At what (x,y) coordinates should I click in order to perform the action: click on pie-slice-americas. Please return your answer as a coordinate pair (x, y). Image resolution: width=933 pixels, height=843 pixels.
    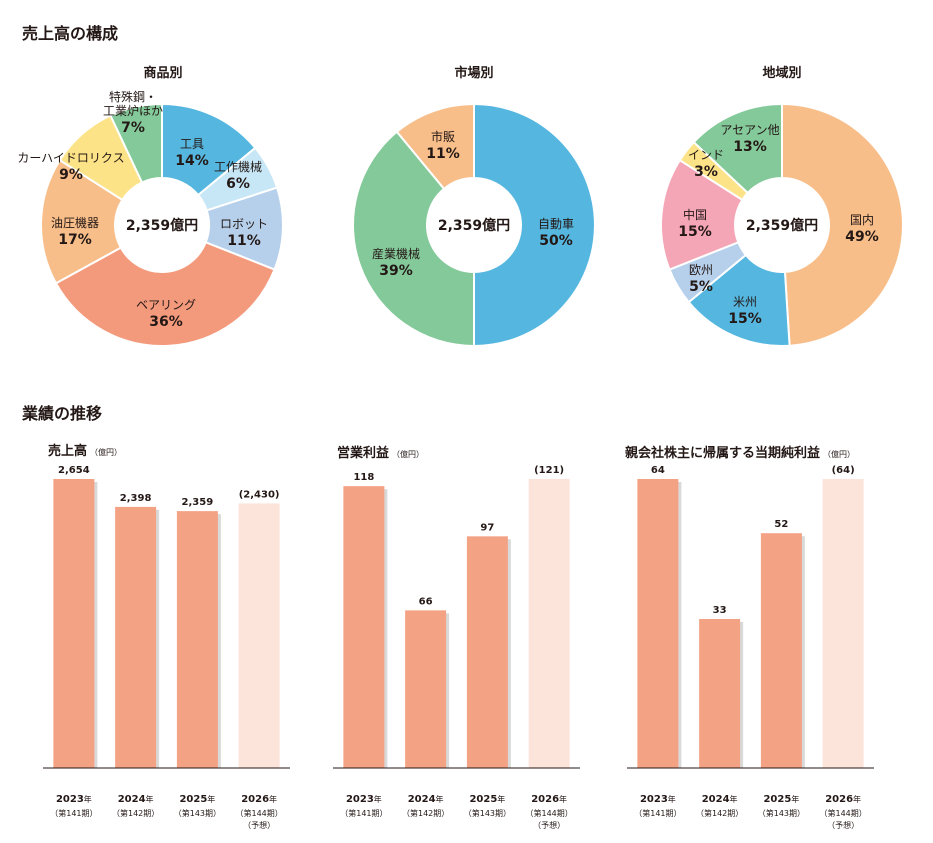
    Looking at the image, I should click on (739, 300).